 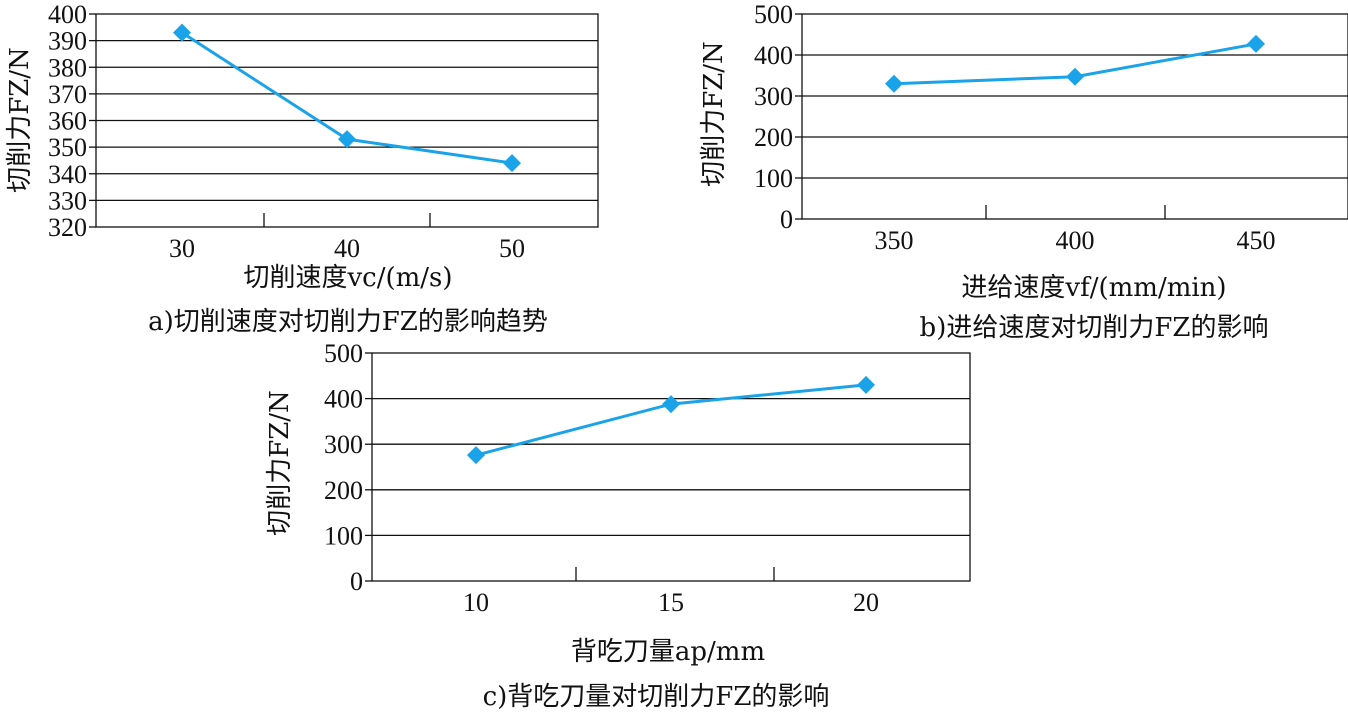 What do you see at coordinates (476, 602) in the screenshot?
I see `x-tick-label: 10` at bounding box center [476, 602].